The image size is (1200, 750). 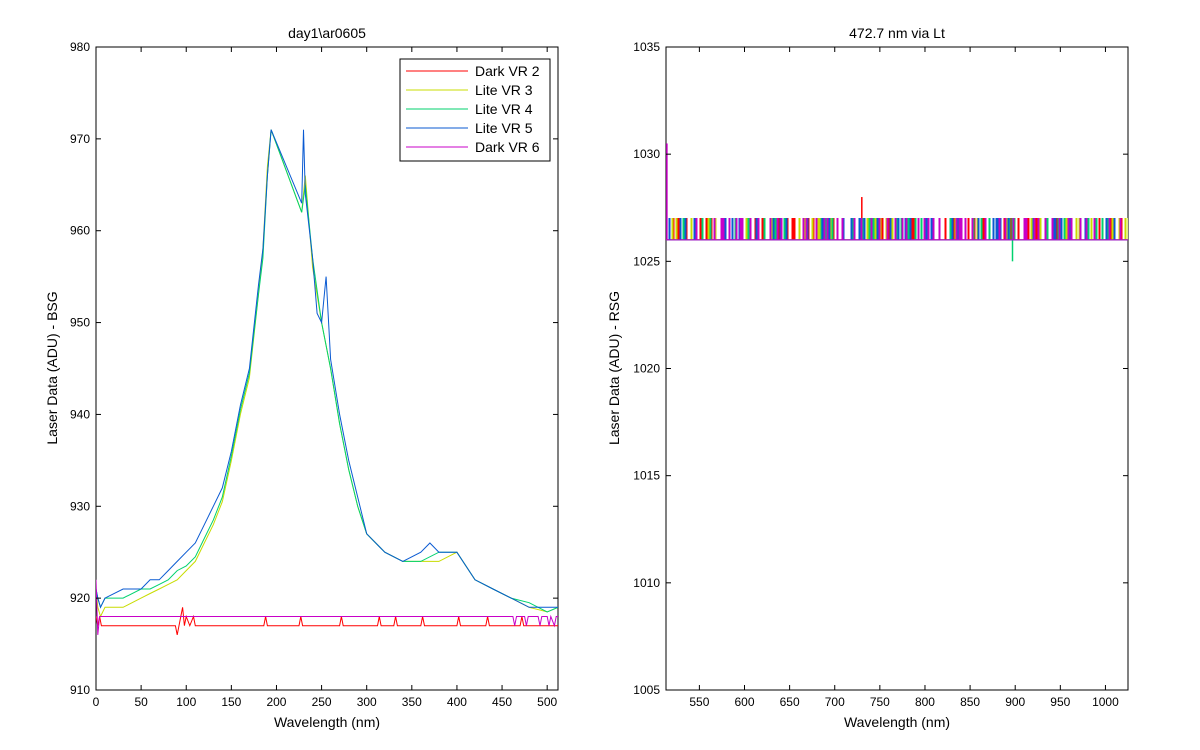 What do you see at coordinates (141, 702) in the screenshot?
I see `left-x-tick-label: 50` at bounding box center [141, 702].